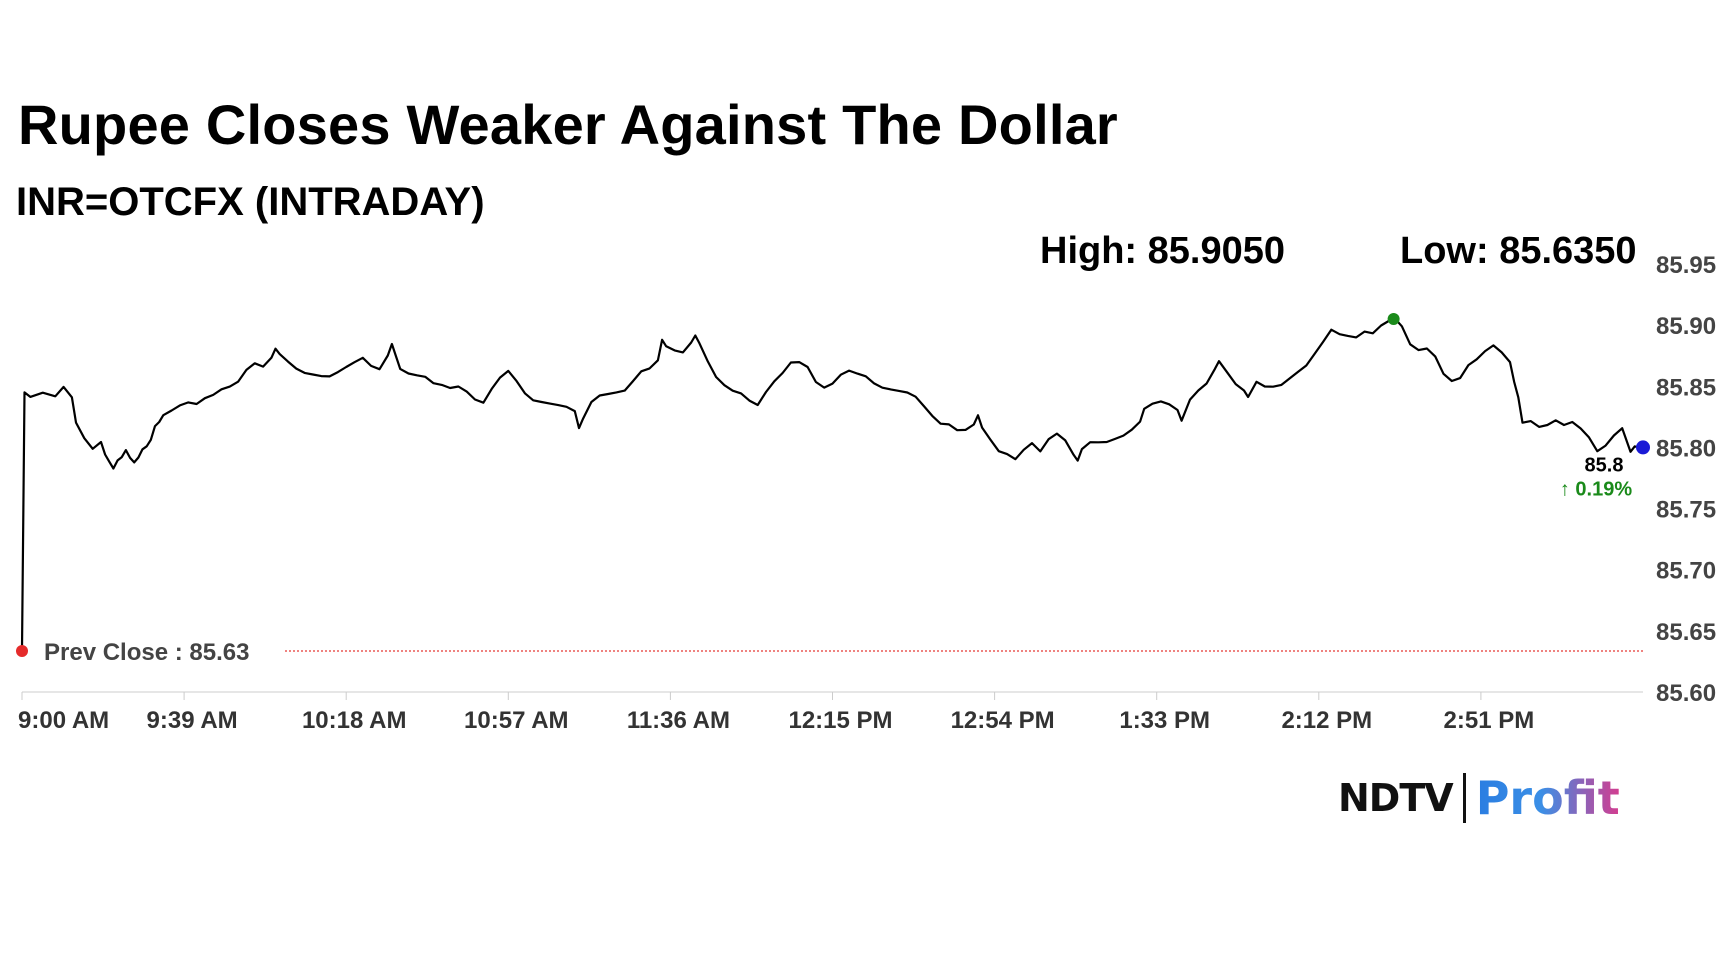 This screenshot has height=972, width=1728. I want to click on x-tick-label: 2:12 PM, so click(1326, 720).